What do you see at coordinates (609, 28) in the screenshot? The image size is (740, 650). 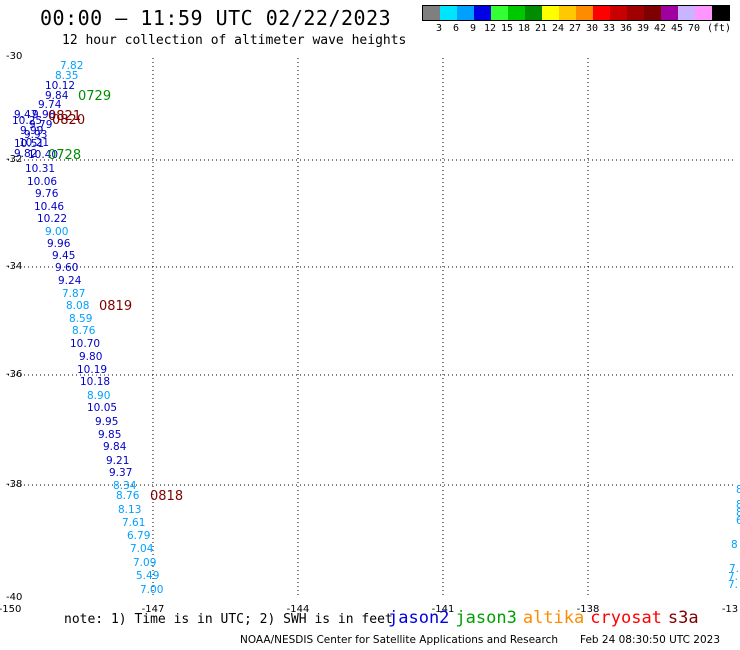 I see `scale-label: 33` at bounding box center [609, 28].